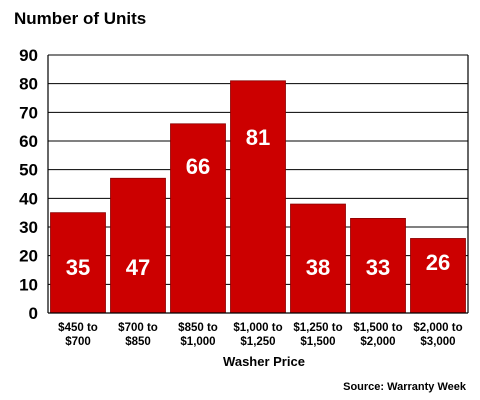 The image size is (480, 400). What do you see at coordinates (405, 387) in the screenshot?
I see `source-note: Source: Warranty Week` at bounding box center [405, 387].